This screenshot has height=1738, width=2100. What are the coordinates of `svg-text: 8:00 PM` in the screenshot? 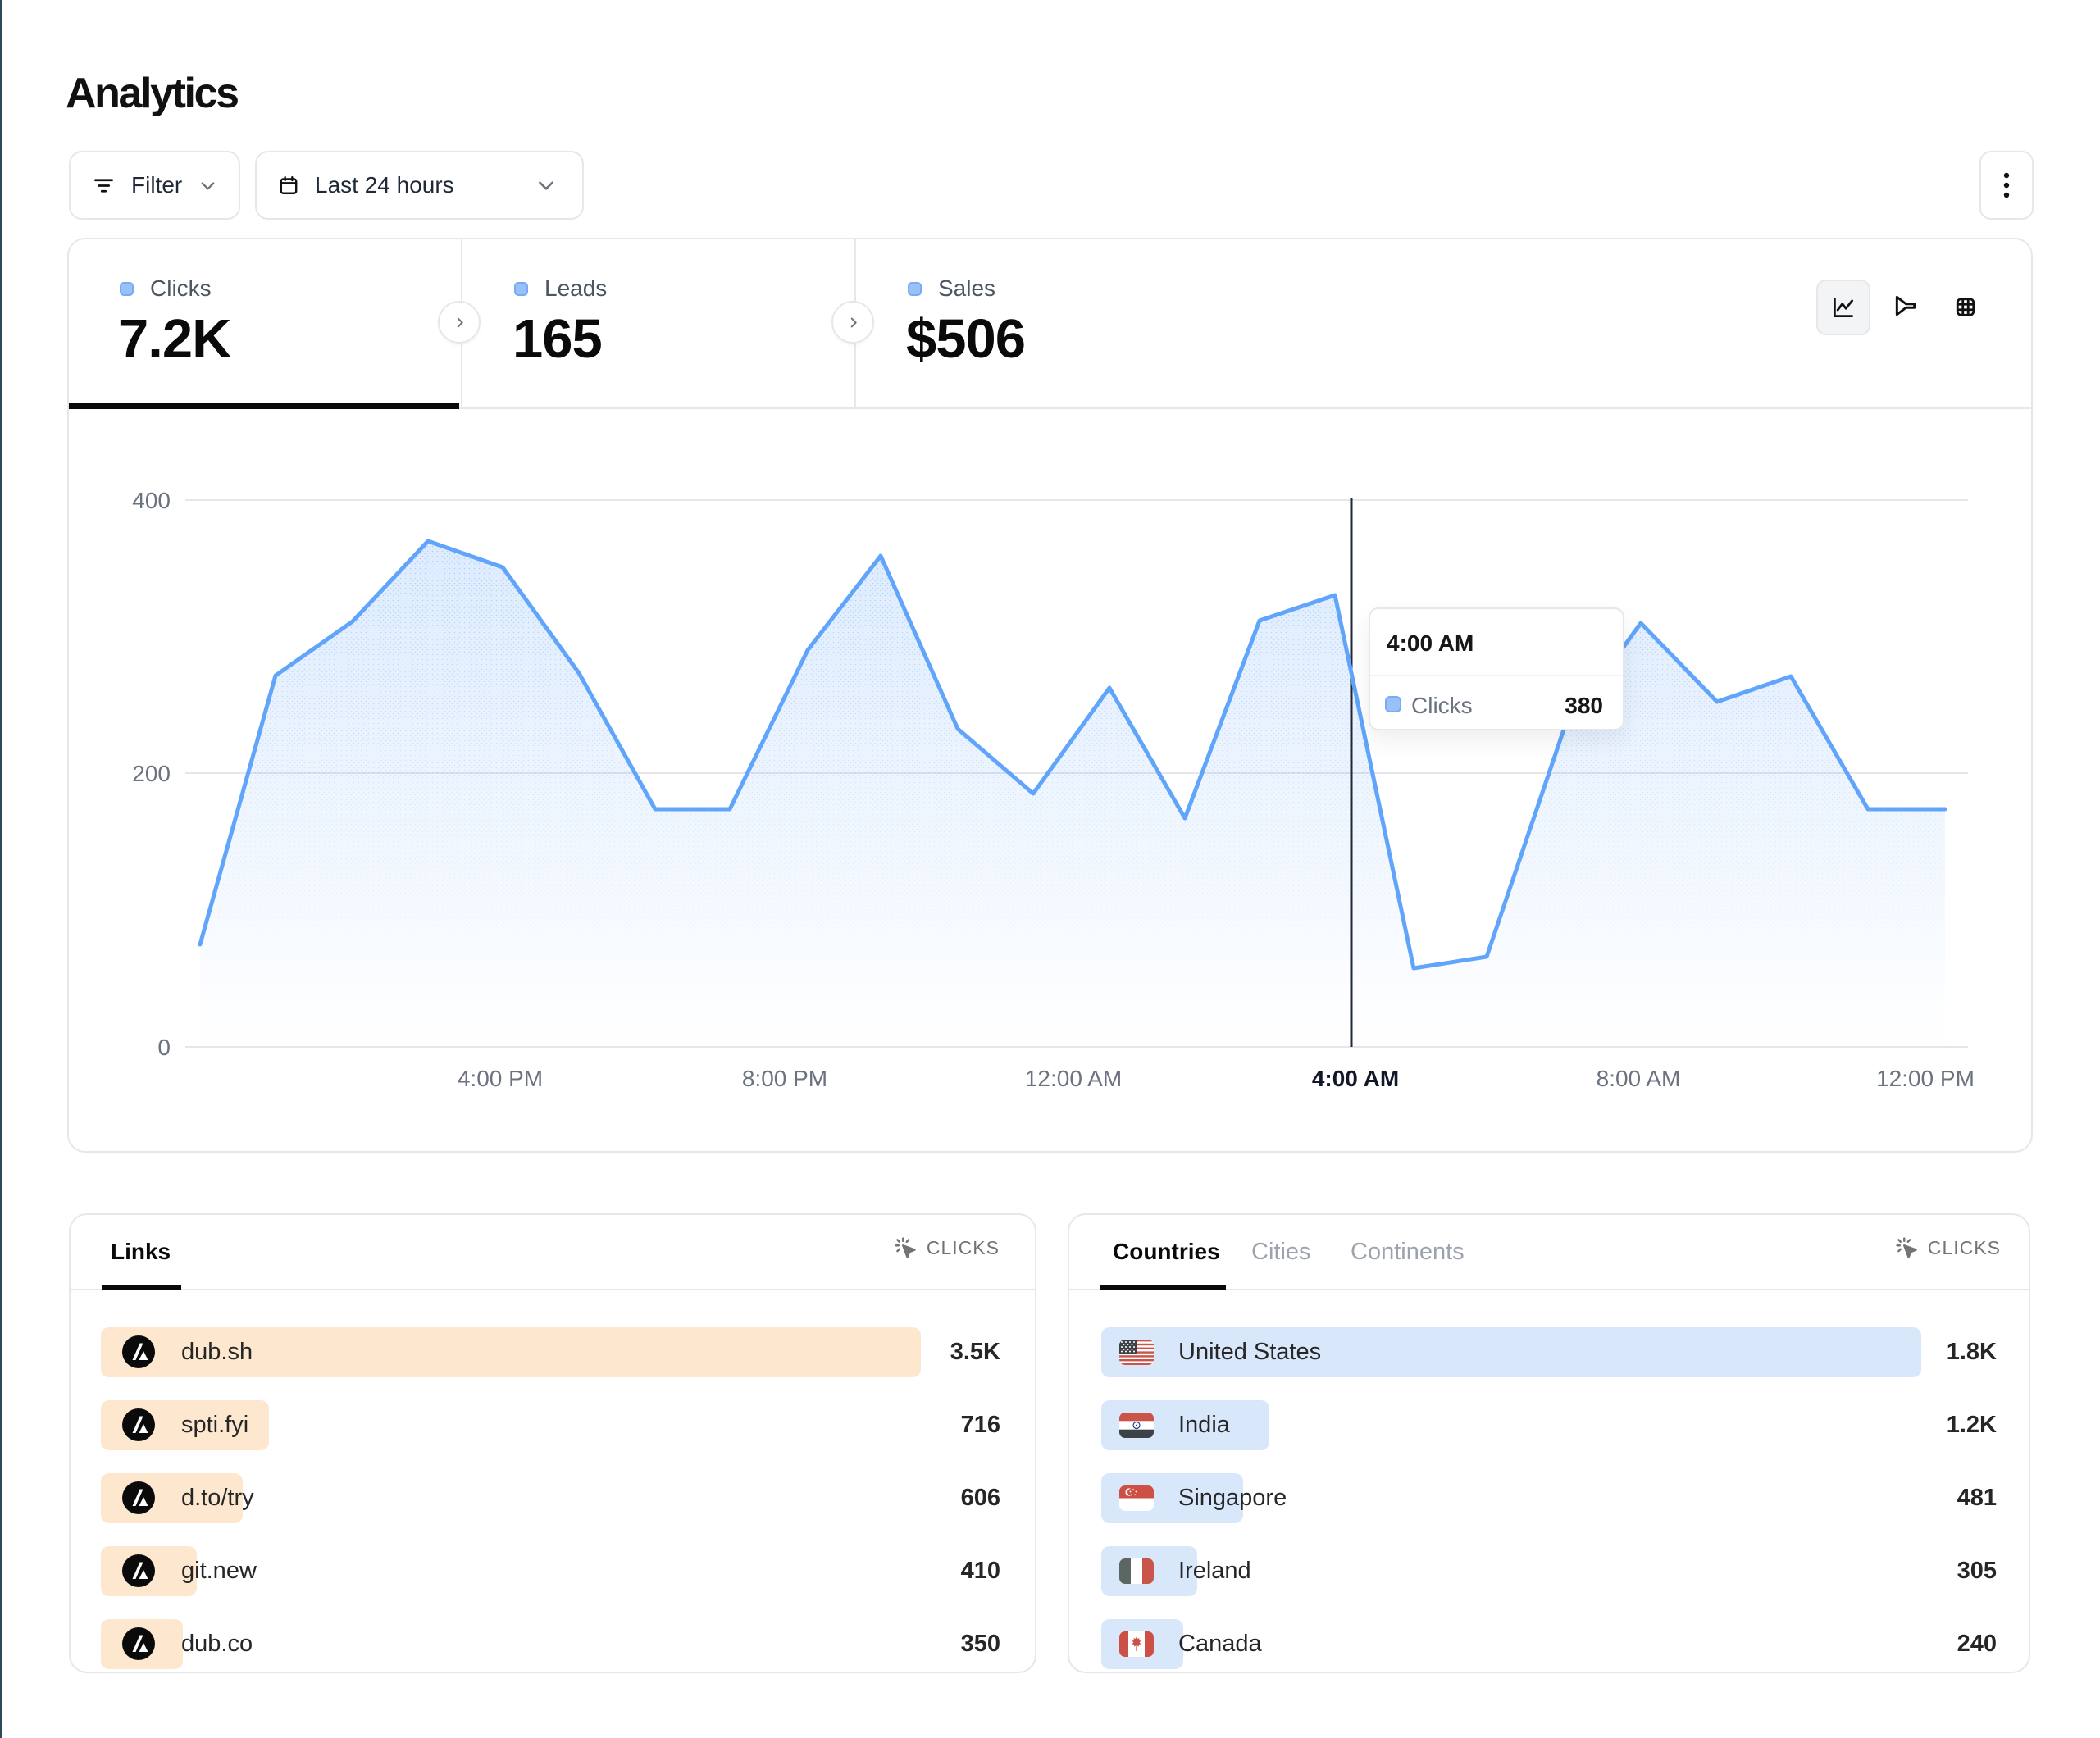 It's located at (784, 1078).